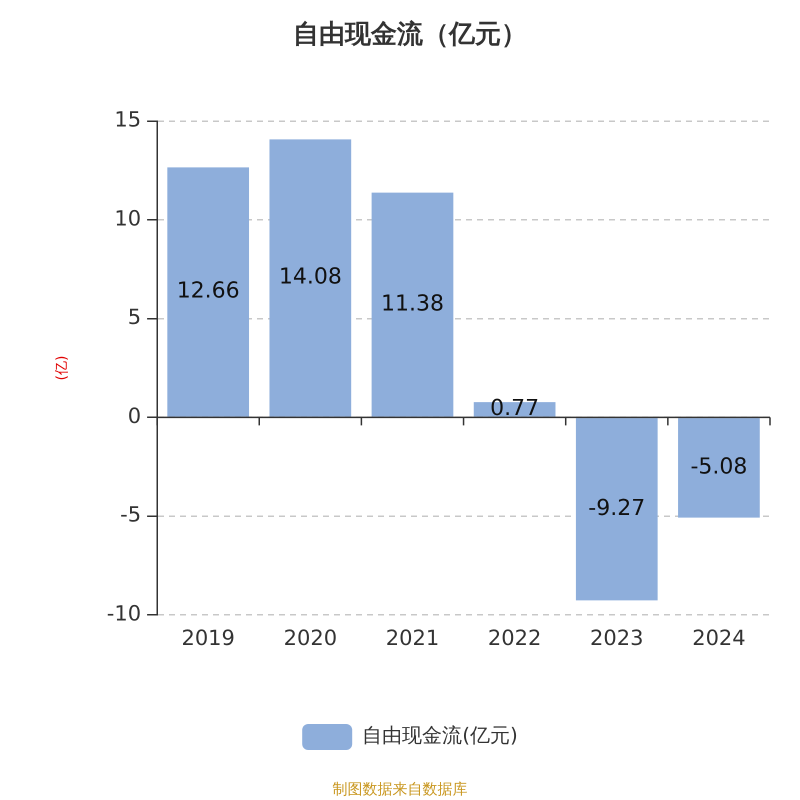 Image resolution: width=800 pixels, height=800 pixels. What do you see at coordinates (208, 638) in the screenshot?
I see `x-tick-label: 2019` at bounding box center [208, 638].